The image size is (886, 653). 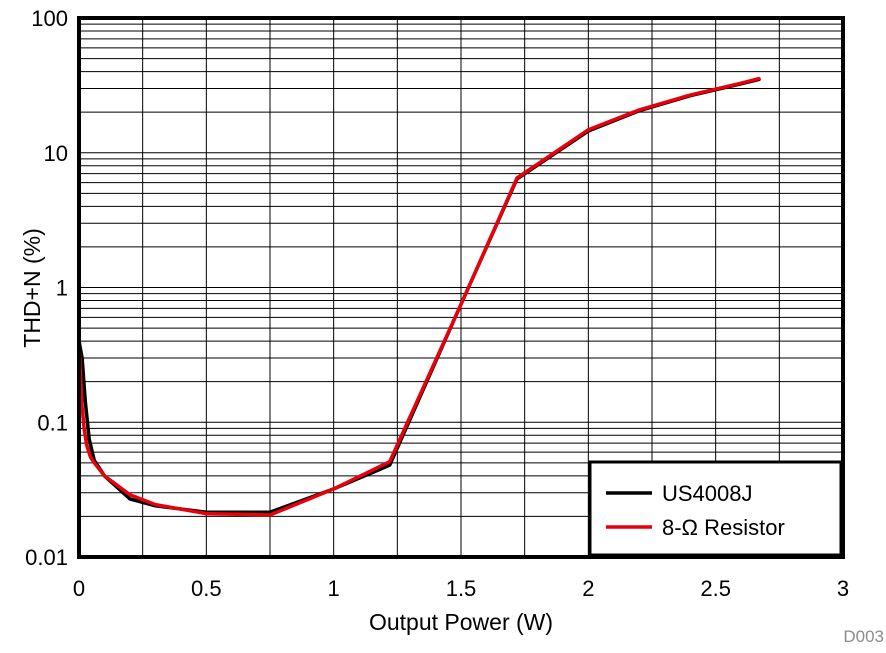 What do you see at coordinates (715, 588) in the screenshot?
I see `x-tick-label: 2.5` at bounding box center [715, 588].